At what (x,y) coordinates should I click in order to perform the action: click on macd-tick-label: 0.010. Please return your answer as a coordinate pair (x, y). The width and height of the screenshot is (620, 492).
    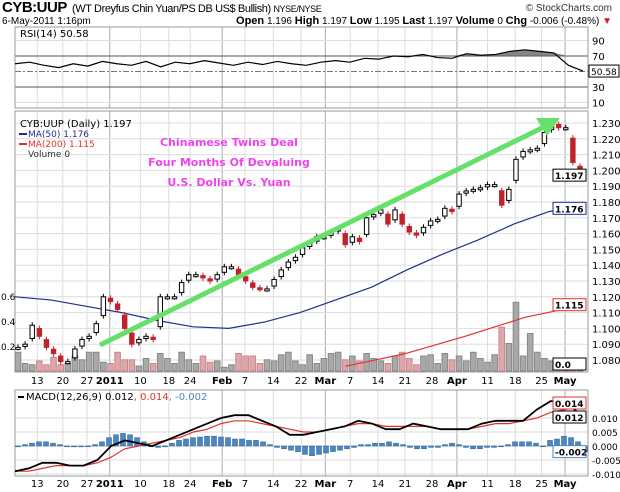
    Looking at the image, I should click on (605, 420).